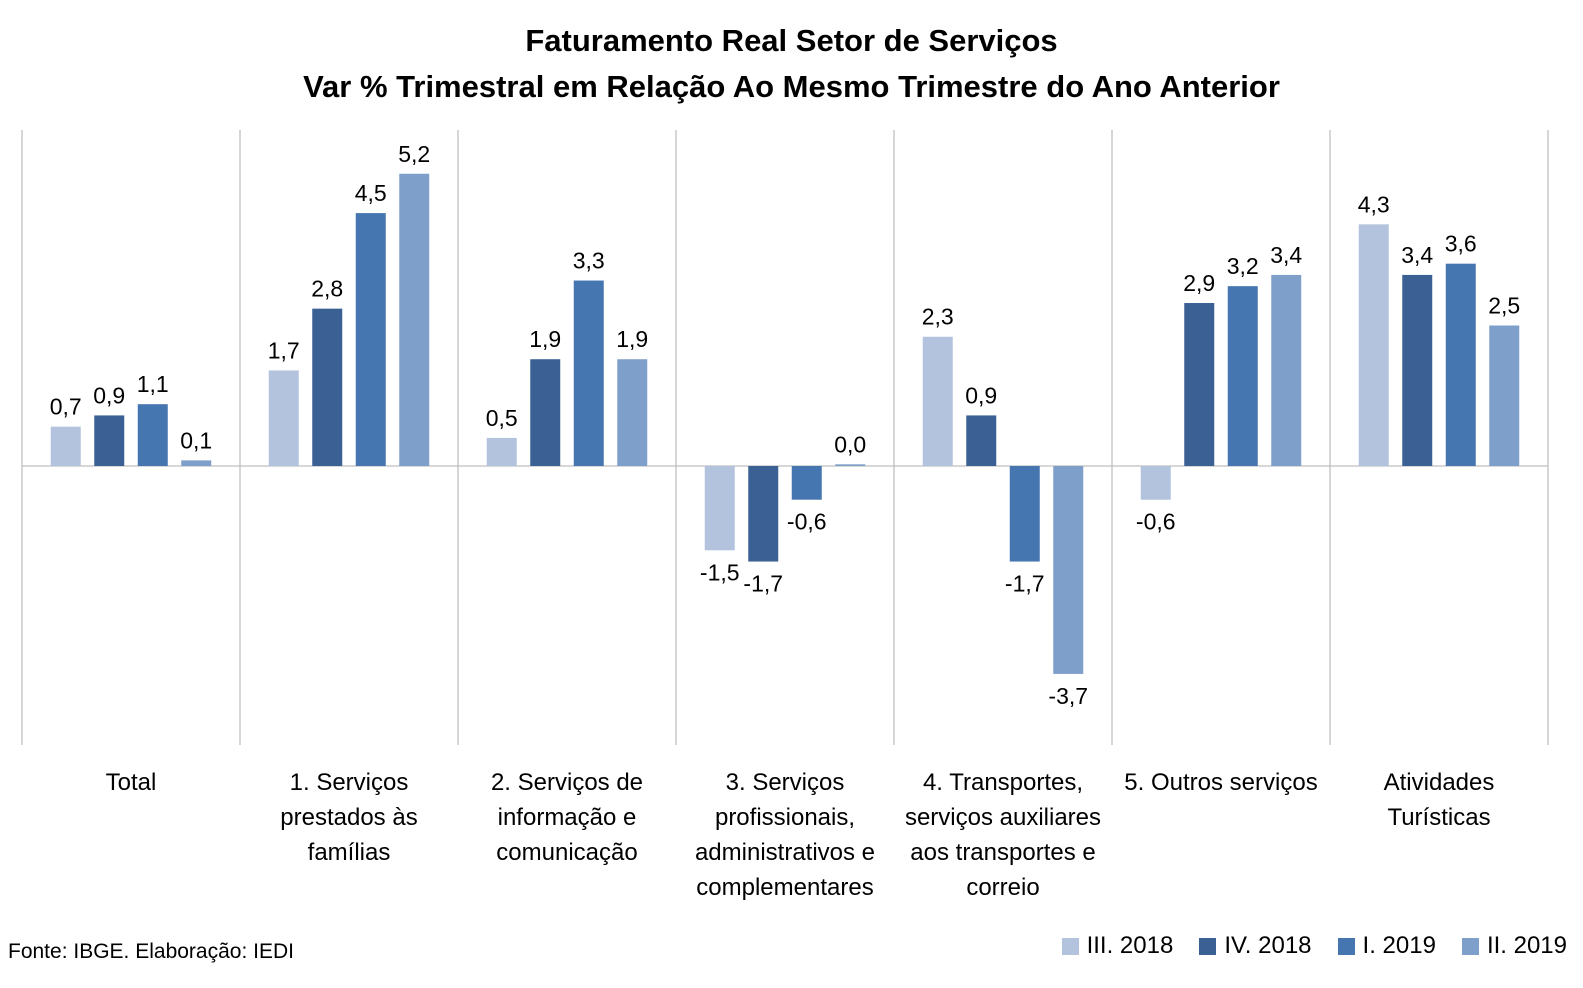 Image resolution: width=1583 pixels, height=988 pixels. I want to click on data-label: 4,3, so click(1374, 204).